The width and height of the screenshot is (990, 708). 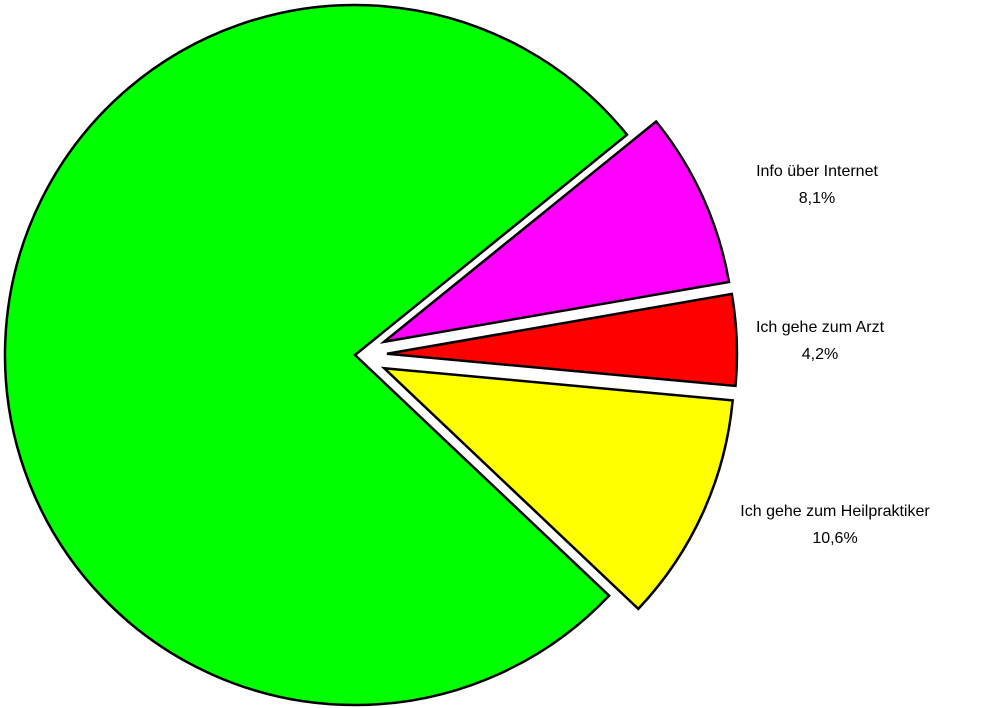 What do you see at coordinates (820, 327) in the screenshot?
I see `slice-label: Ich gehe zum Arzt` at bounding box center [820, 327].